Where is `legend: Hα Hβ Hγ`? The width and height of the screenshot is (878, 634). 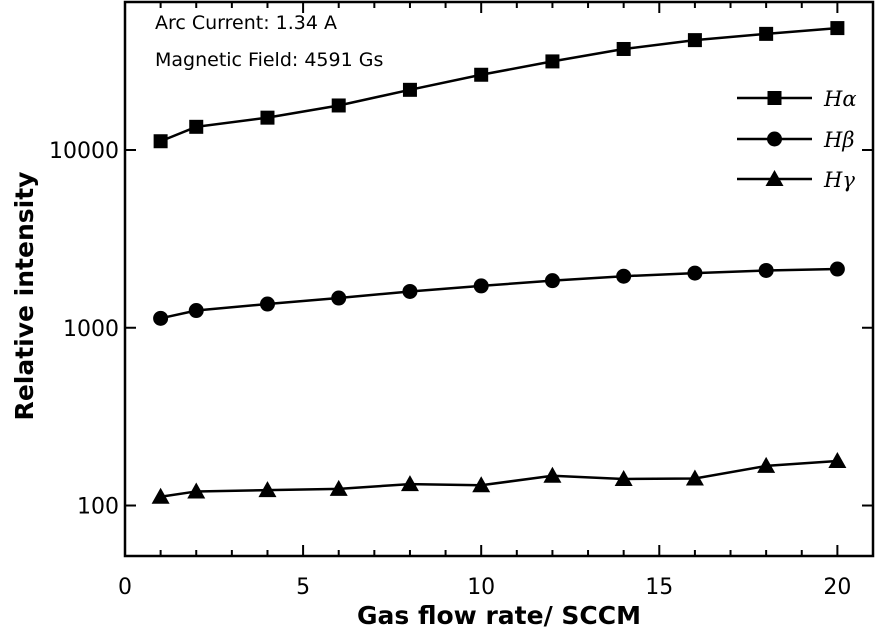
legend: Hα Hβ Hγ is located at coordinates (797, 139).